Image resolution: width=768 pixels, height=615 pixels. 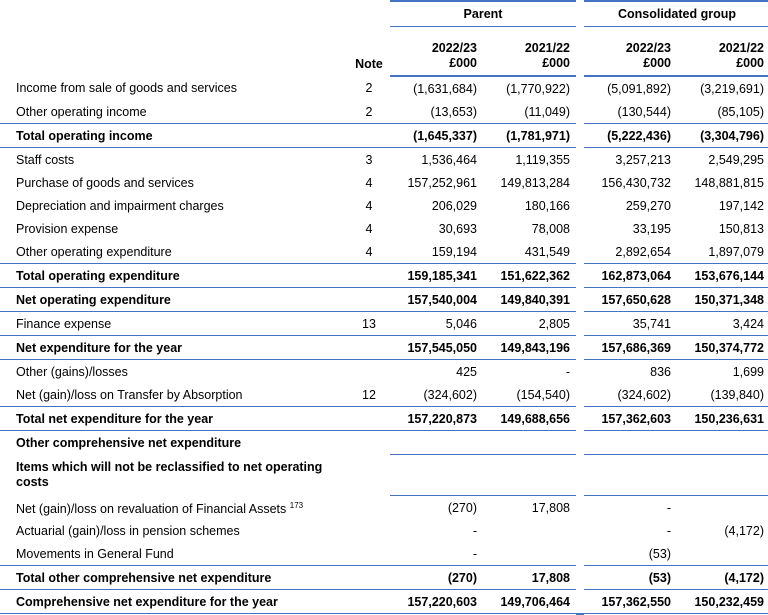 I want to click on header-group-row: Parent Consolidated group, so click(x=384, y=13).